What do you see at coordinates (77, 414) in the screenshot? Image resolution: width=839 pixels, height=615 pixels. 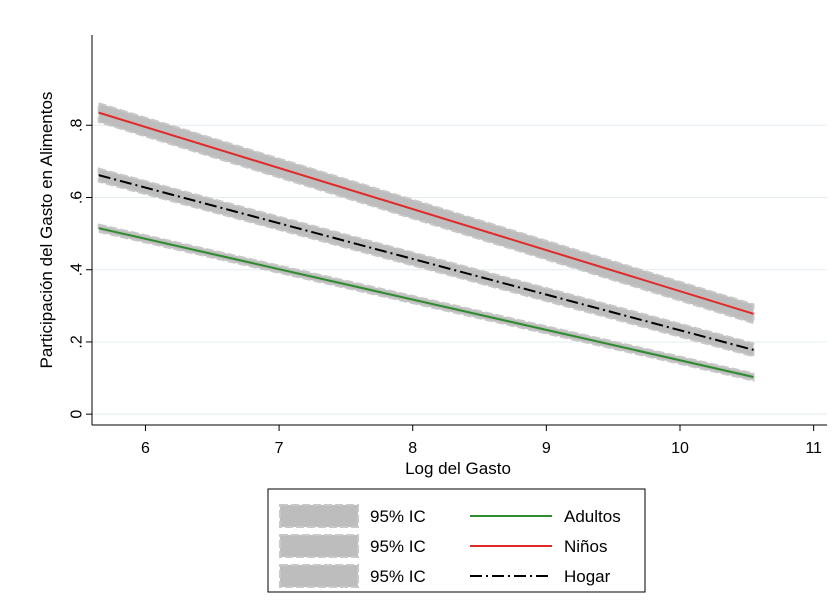 I see `y-tick-label: 0` at bounding box center [77, 414].